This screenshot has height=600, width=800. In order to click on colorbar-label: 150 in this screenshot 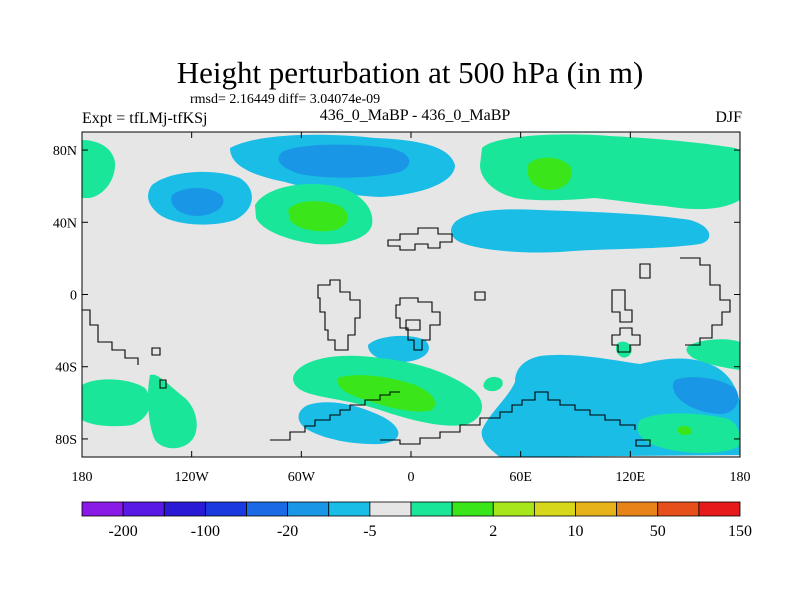, I will do `click(740, 531)`.